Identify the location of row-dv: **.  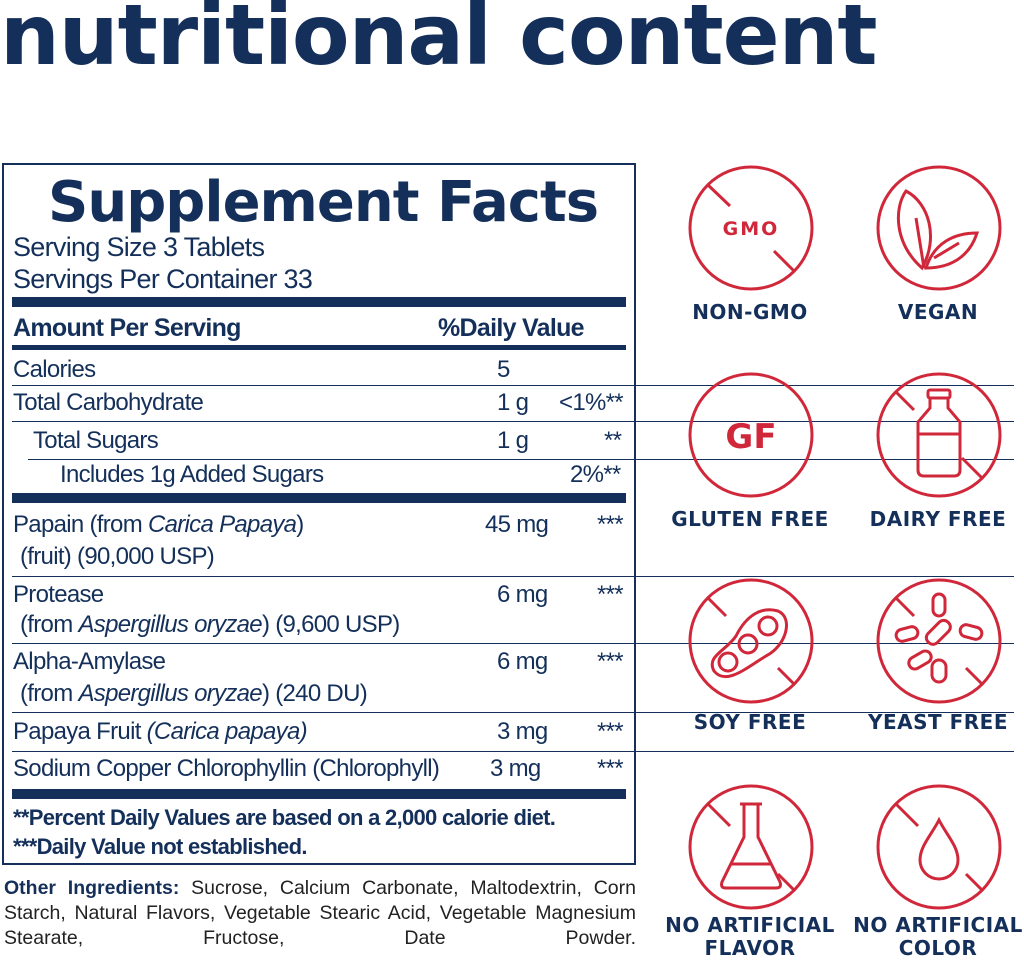
(613, 440).